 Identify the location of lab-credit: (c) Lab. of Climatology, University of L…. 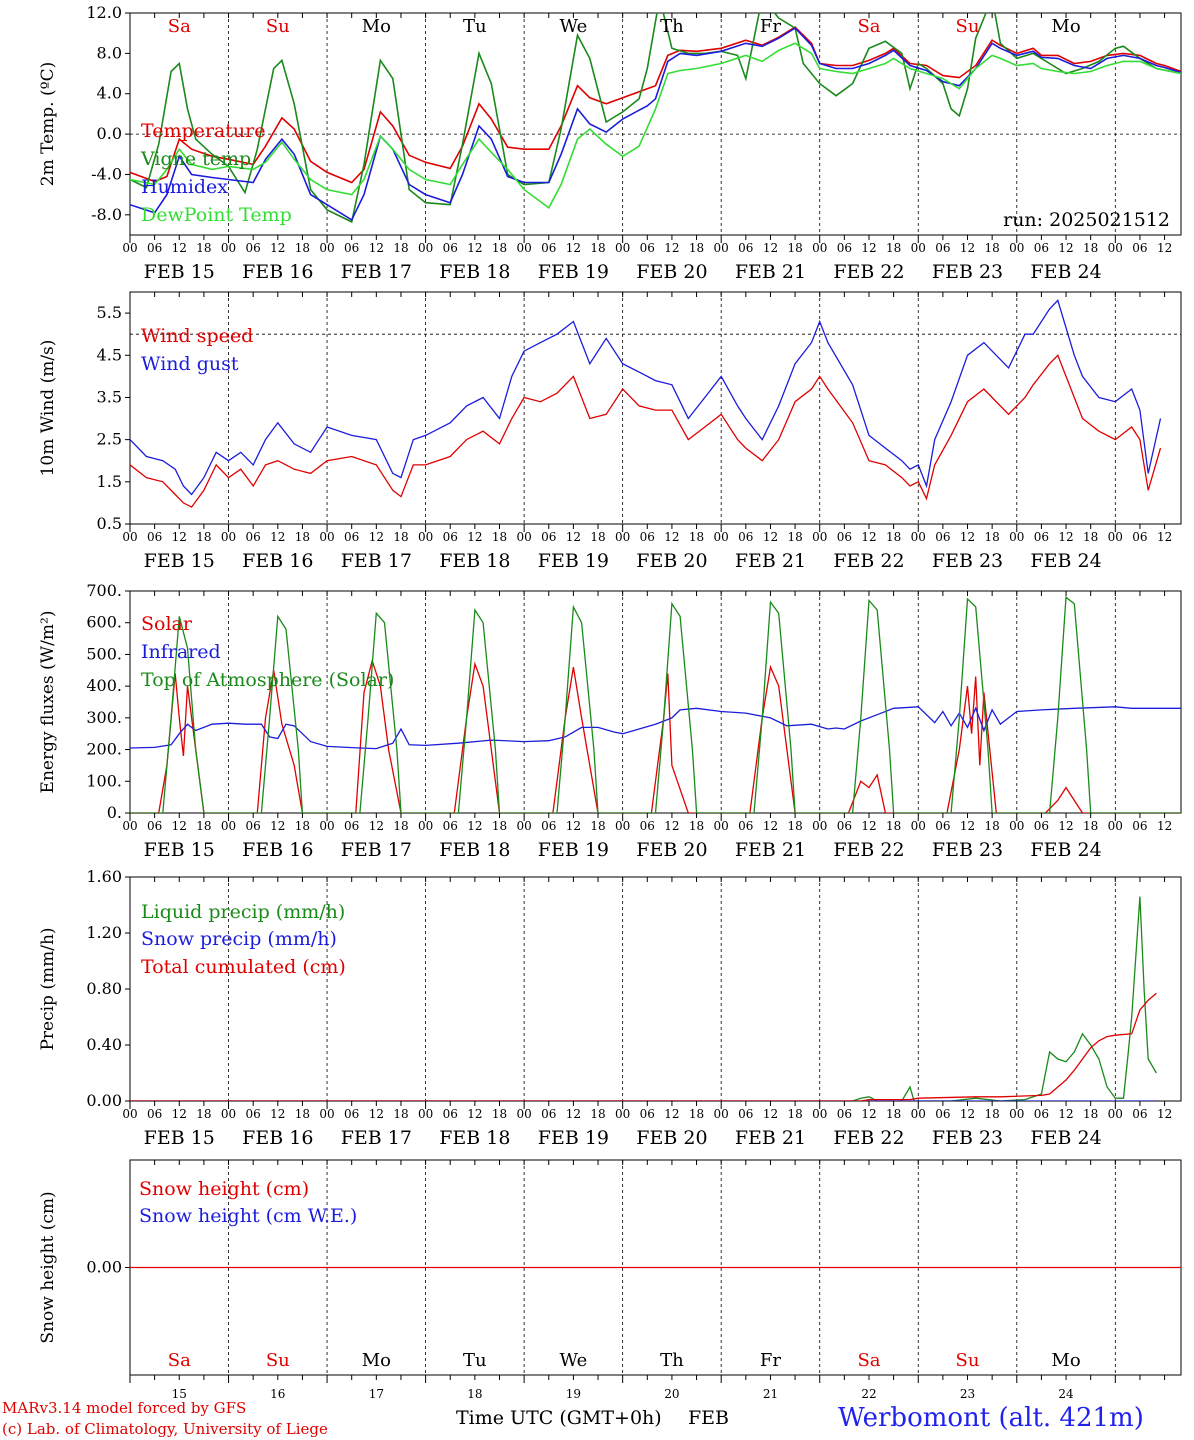
(165, 1429).